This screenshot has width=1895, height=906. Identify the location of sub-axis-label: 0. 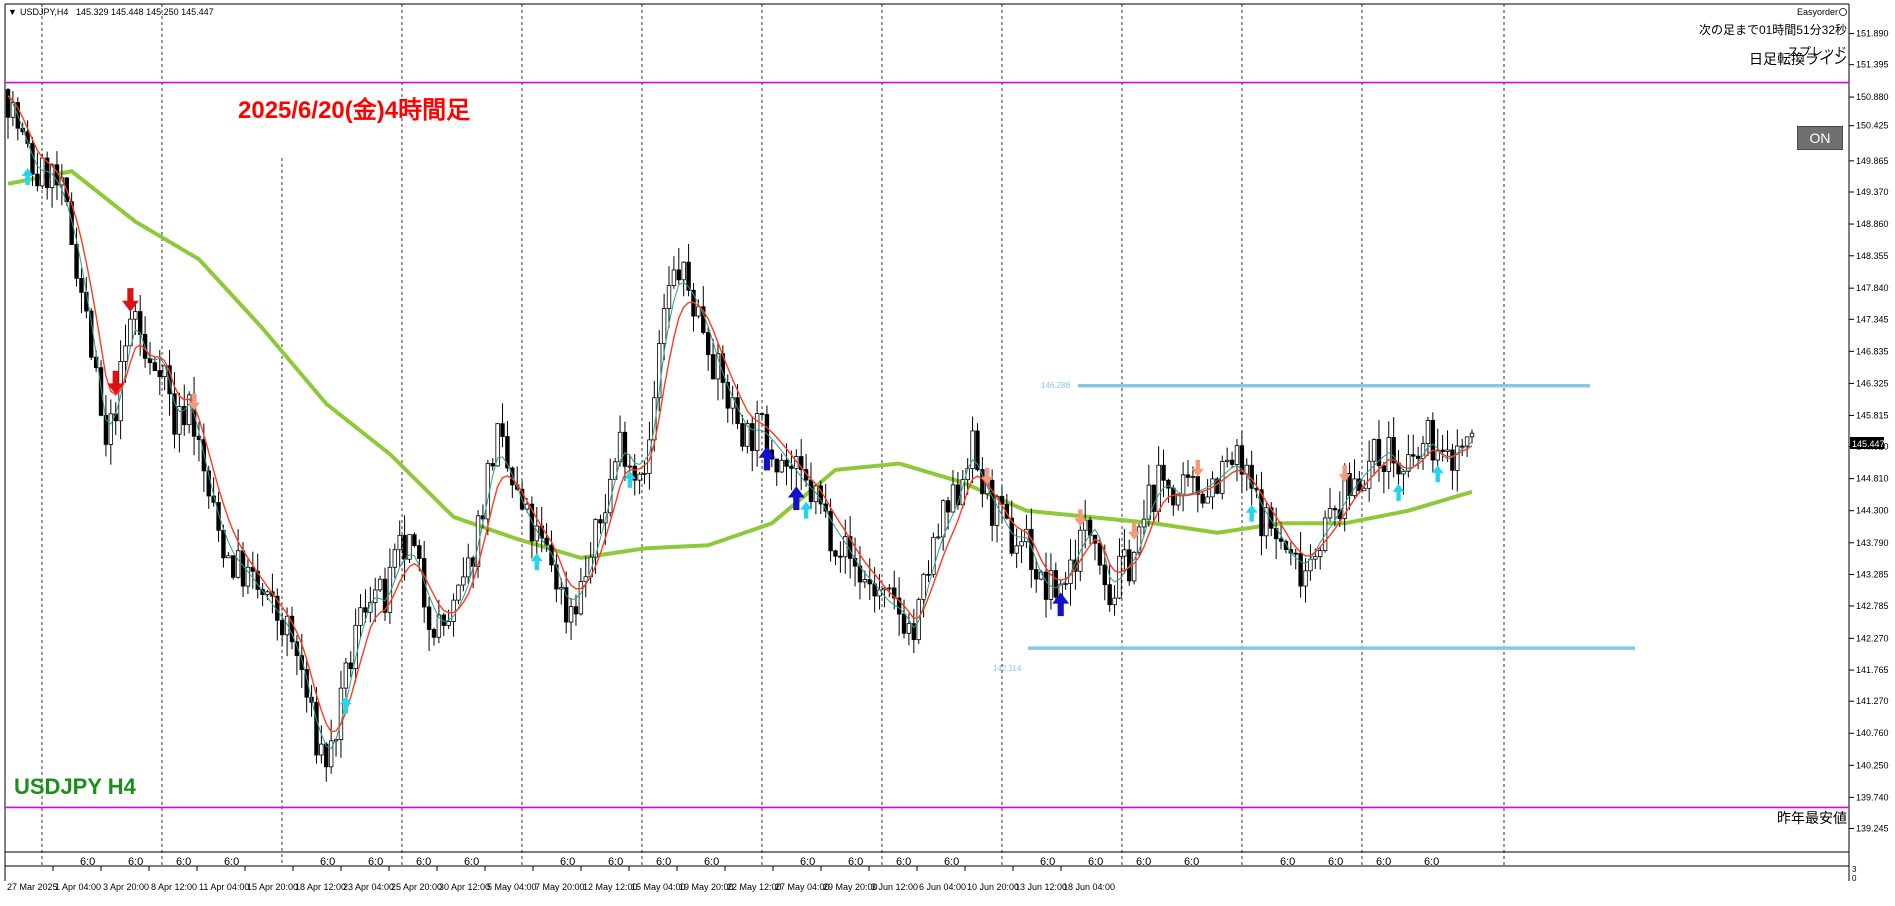
(1854, 878).